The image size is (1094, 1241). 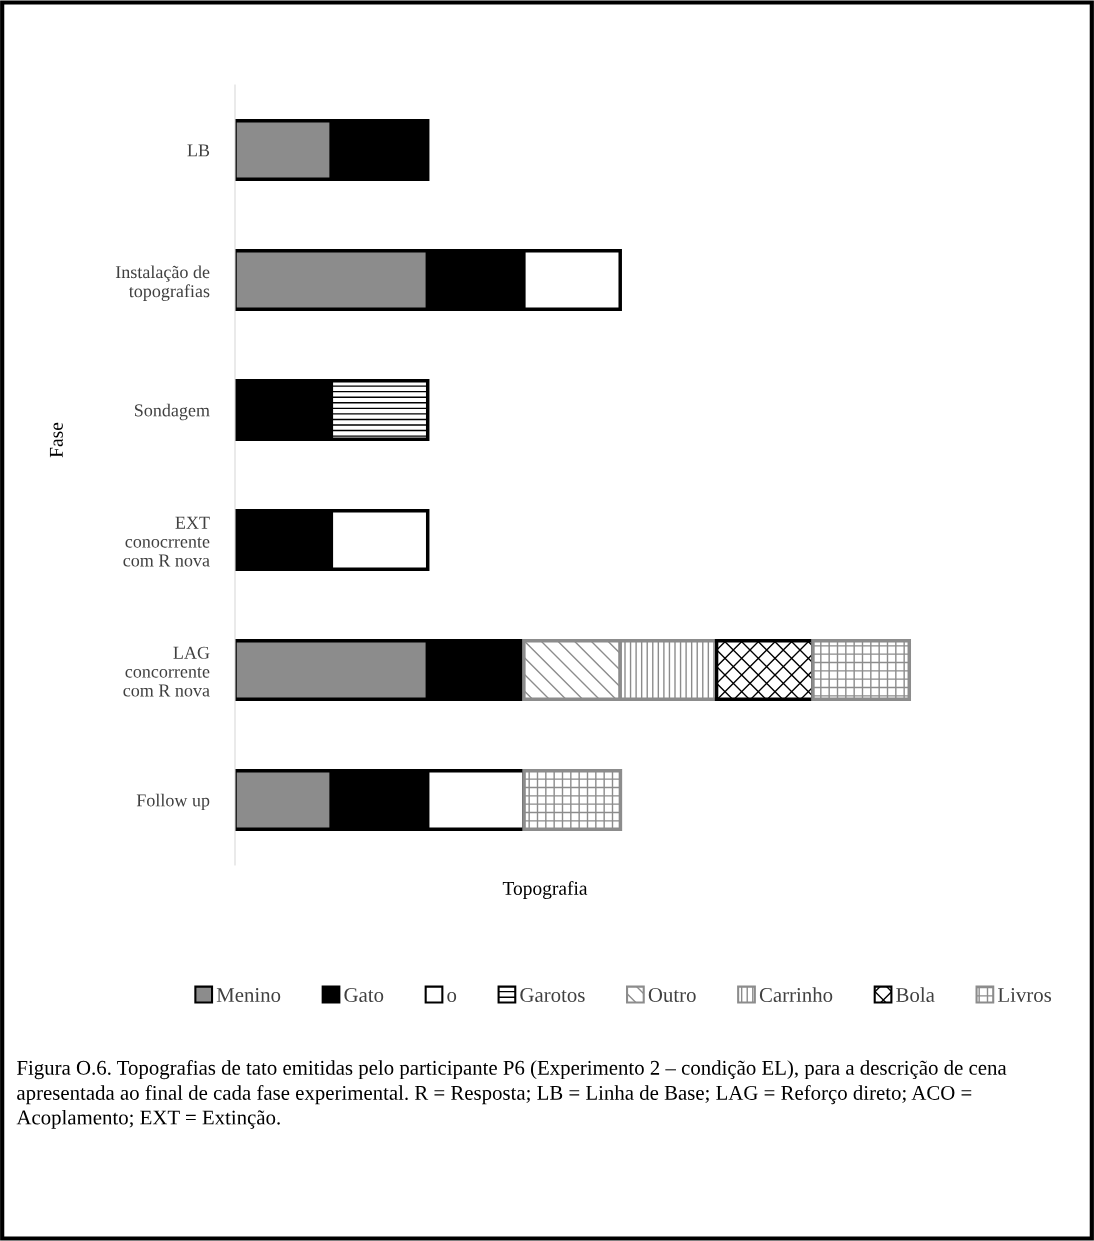 I want to click on y-tick-label: LAG concorrente com R nova, so click(x=166, y=671).